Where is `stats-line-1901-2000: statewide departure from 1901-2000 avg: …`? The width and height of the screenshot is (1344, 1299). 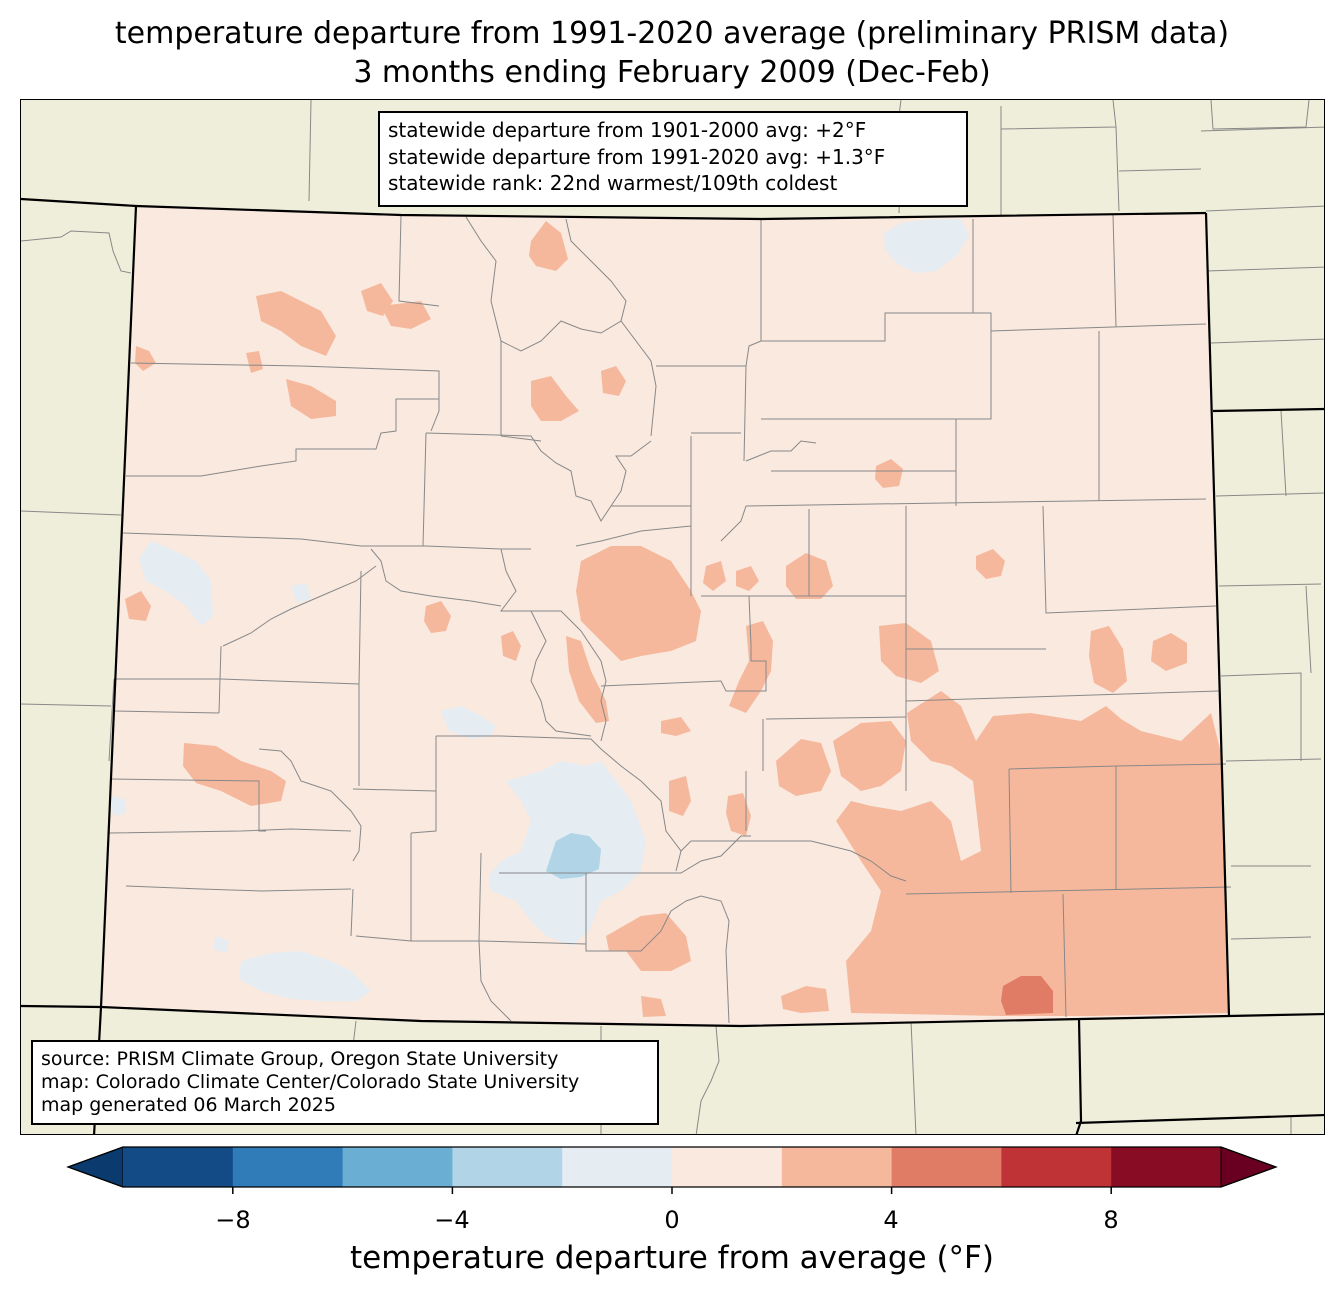 stats-line-1901-2000: statewide departure from 1901-2000 avg: … is located at coordinates (627, 130).